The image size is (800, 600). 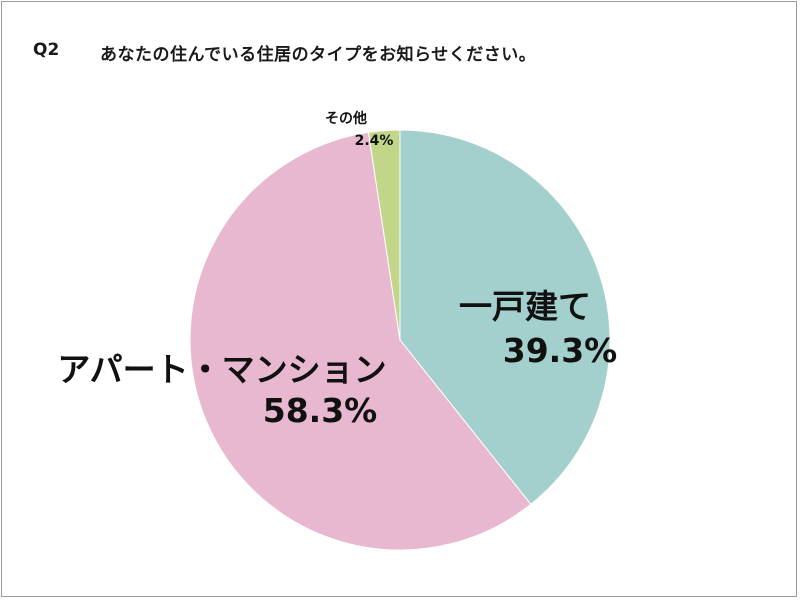 I want to click on slice-value-detached-house: 39.3%, so click(x=560, y=350).